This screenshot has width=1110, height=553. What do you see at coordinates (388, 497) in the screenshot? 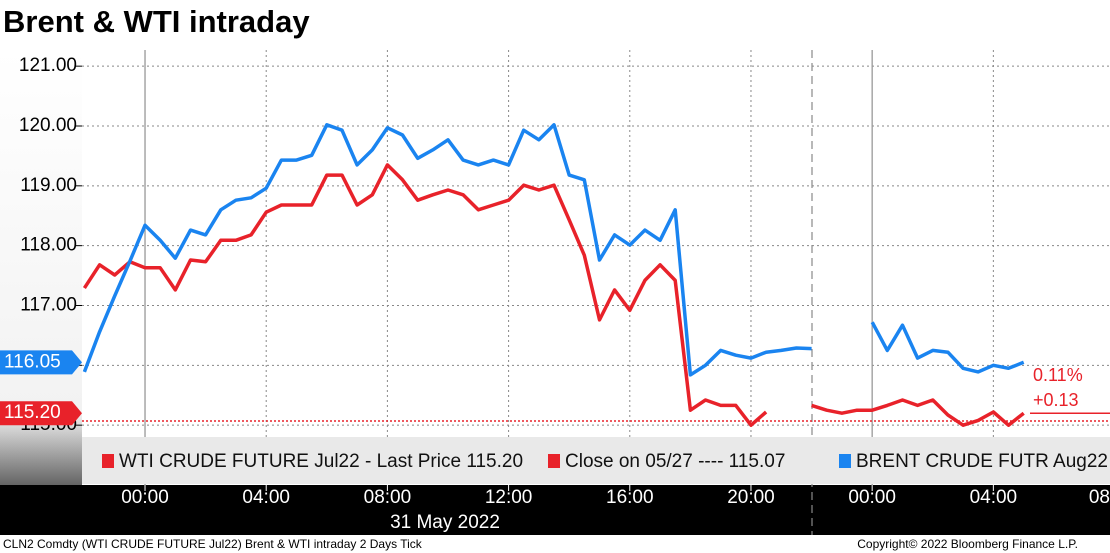
I see `x-tick-label: 08:00` at bounding box center [388, 497].